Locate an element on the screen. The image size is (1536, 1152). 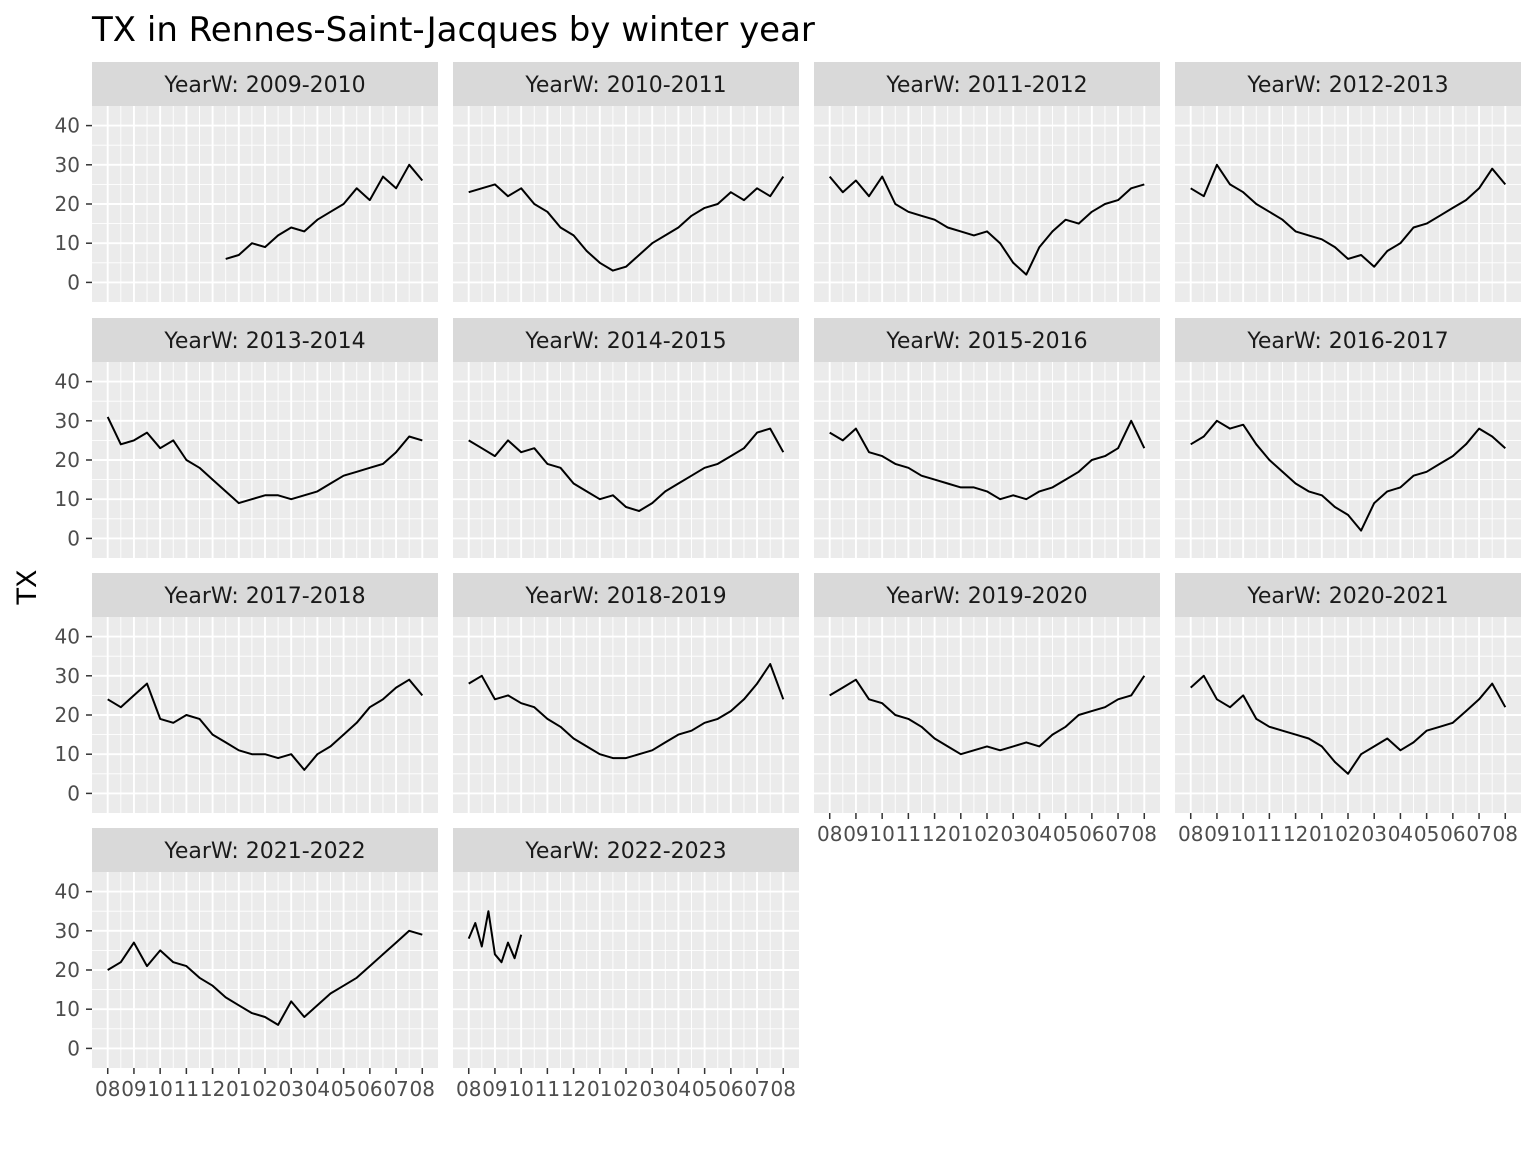
facet-strip-label: YearW: 2014-2015 is located at coordinates (625, 341).